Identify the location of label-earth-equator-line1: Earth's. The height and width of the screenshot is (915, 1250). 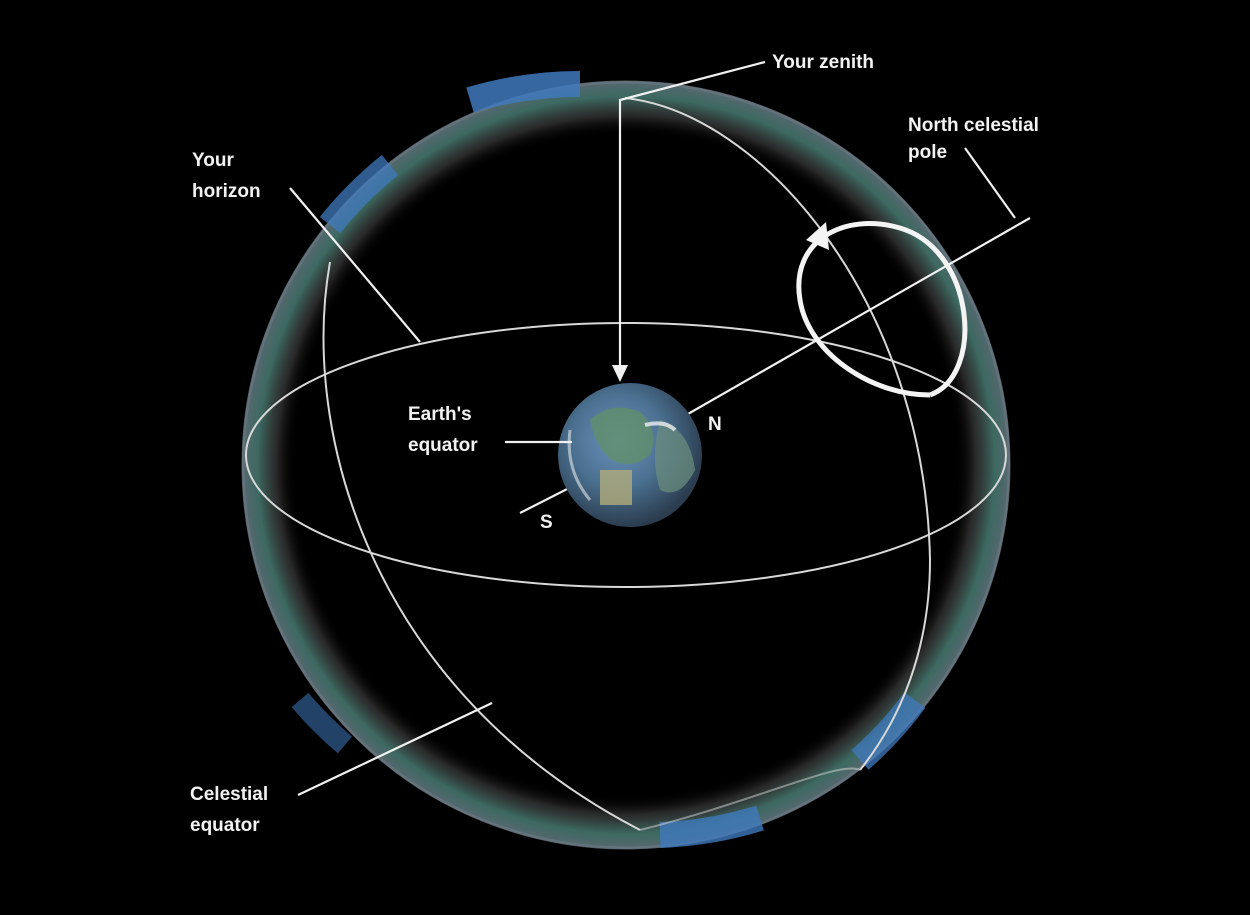
(440, 414).